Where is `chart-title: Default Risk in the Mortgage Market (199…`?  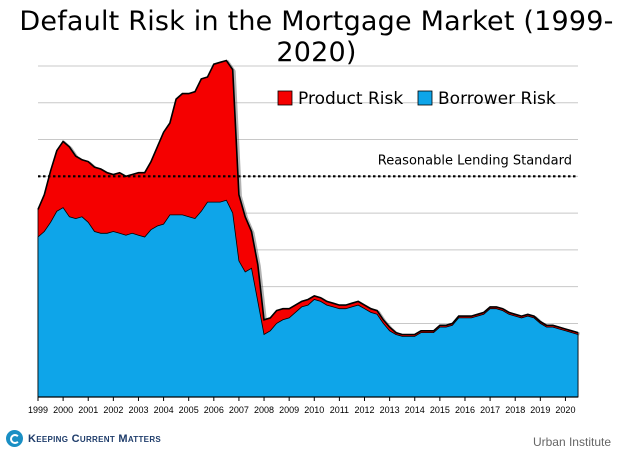 chart-title: Default Risk in the Mortgage Market (199… is located at coordinates (316, 37).